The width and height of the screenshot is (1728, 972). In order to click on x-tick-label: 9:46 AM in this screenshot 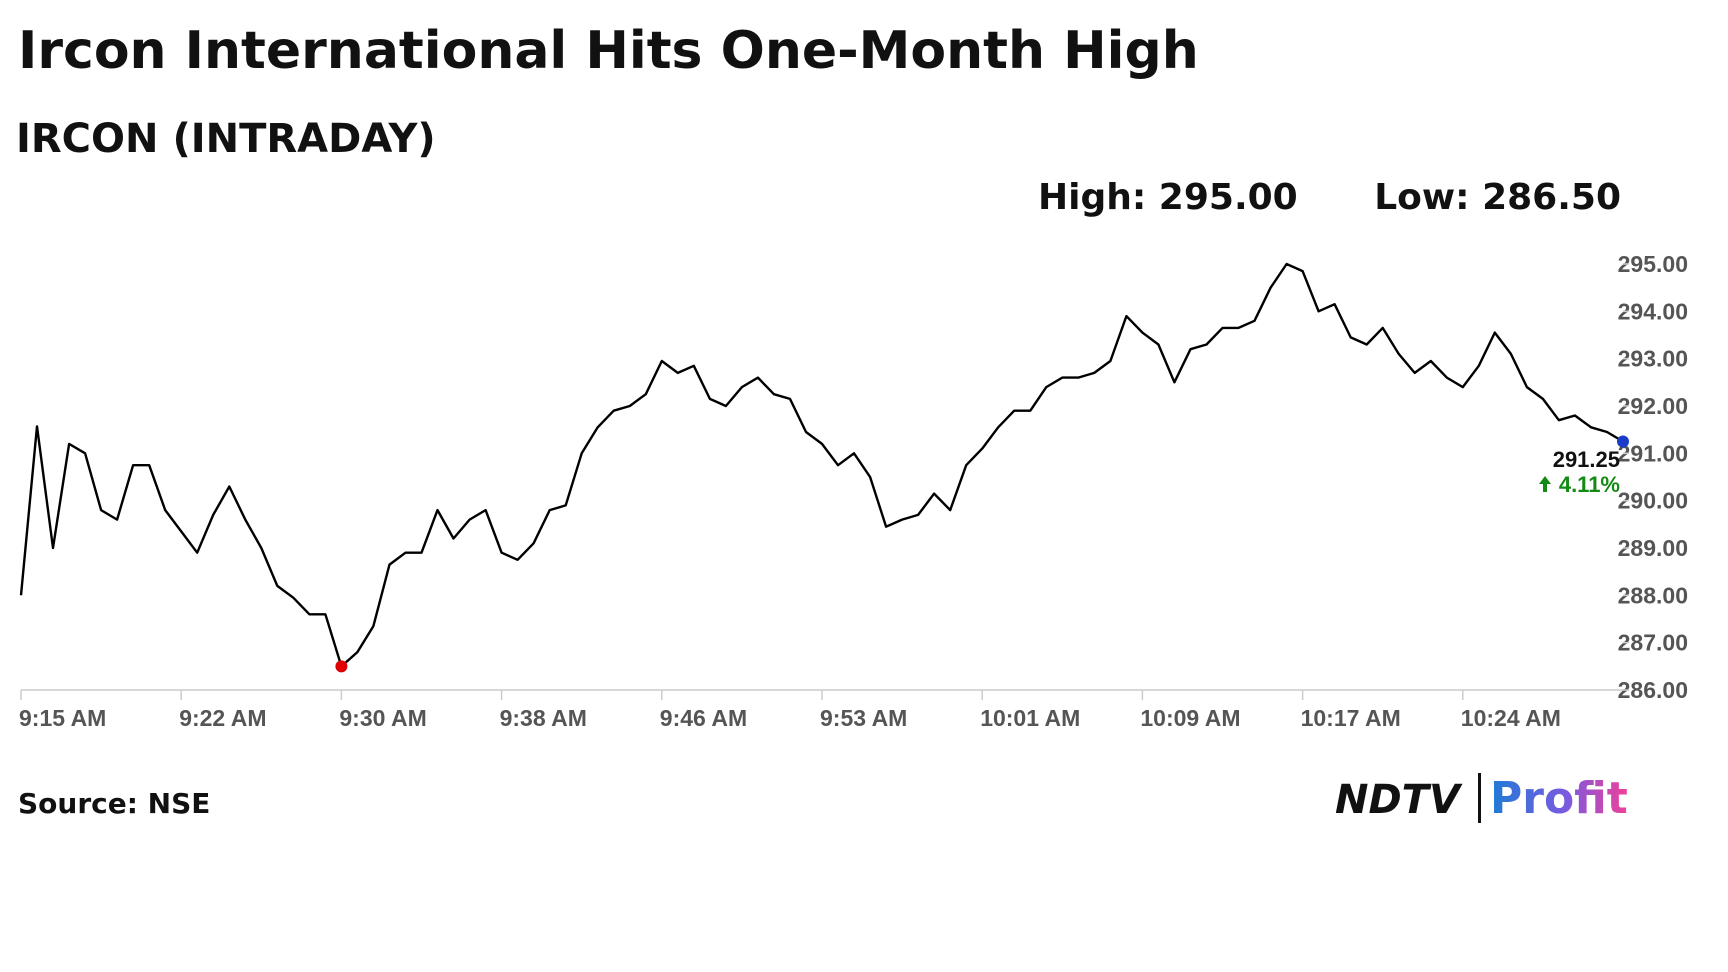, I will do `click(703, 718)`.